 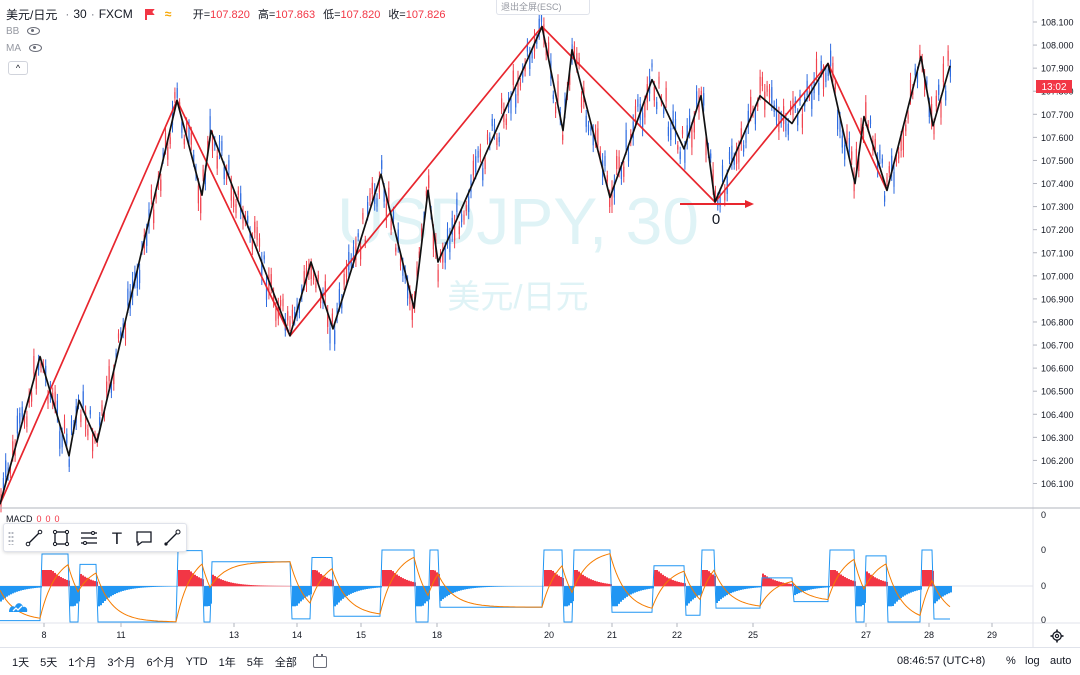 I want to click on range-3m: 3个月, so click(x=121, y=662).